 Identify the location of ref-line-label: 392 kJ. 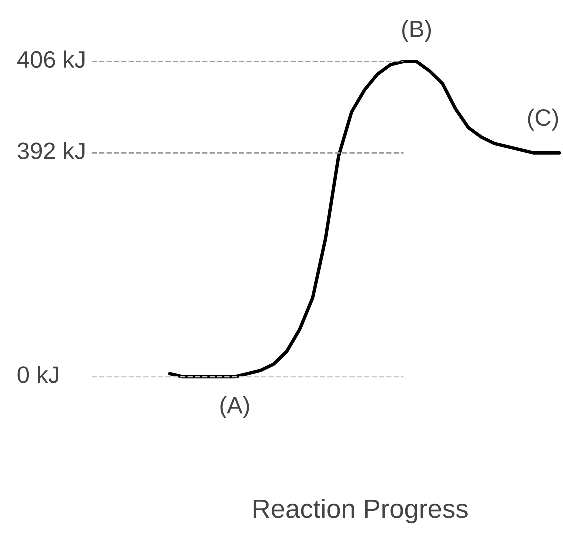
(51, 151).